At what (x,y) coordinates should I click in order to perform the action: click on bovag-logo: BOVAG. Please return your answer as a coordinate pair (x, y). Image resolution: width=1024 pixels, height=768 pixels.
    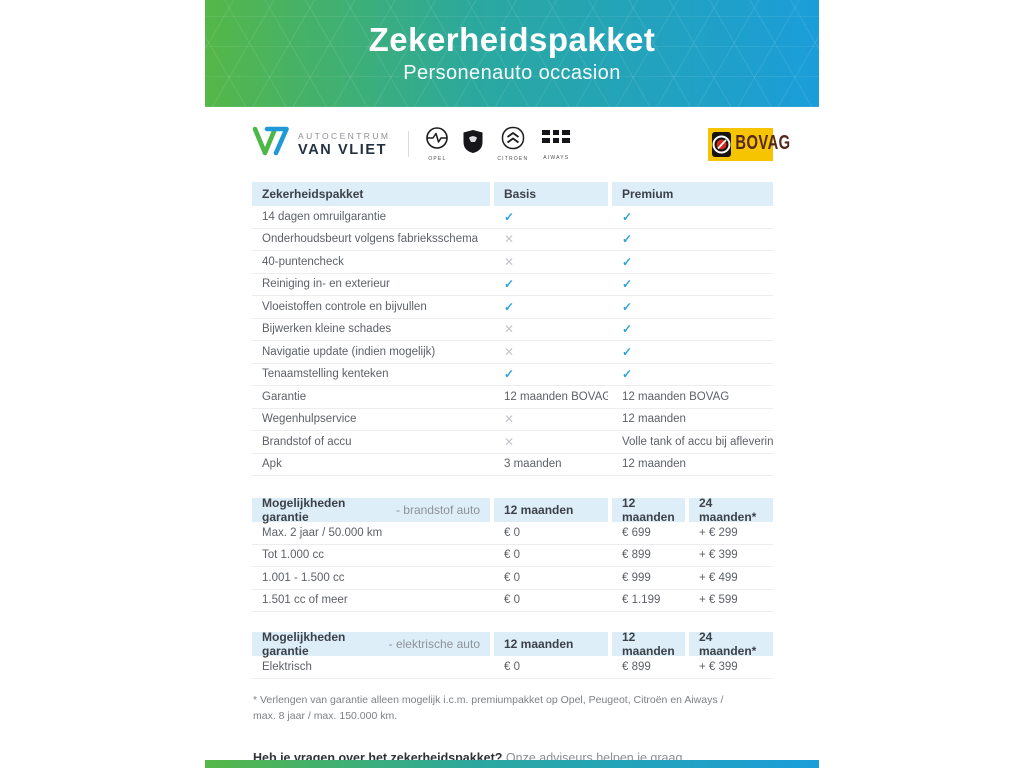
    Looking at the image, I should click on (749, 144).